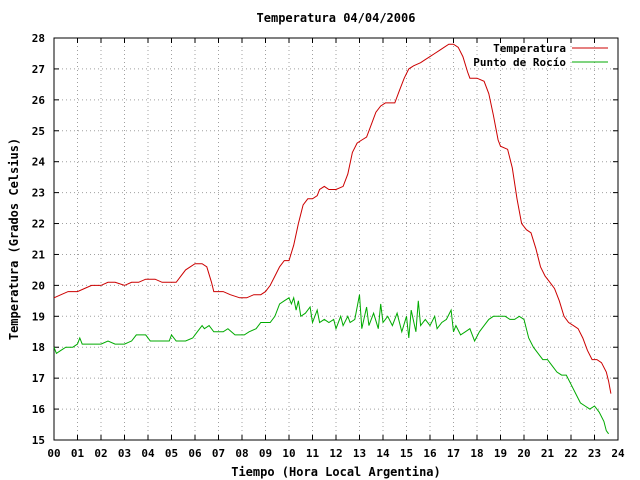  What do you see at coordinates (218, 453) in the screenshot?
I see `x-tick-label: 07` at bounding box center [218, 453].